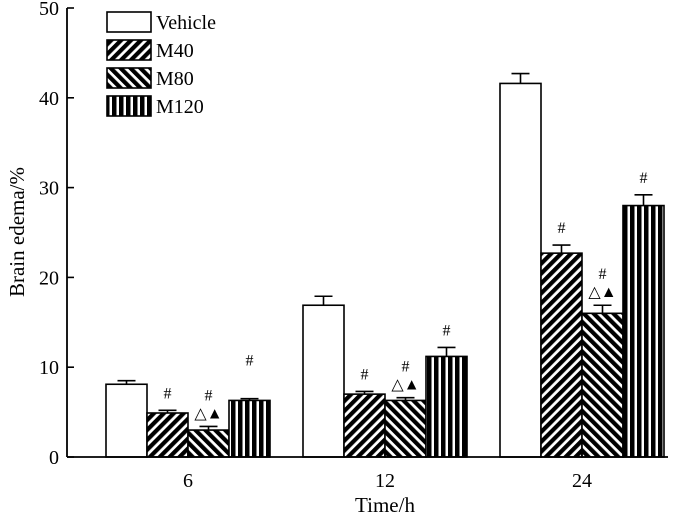 The width and height of the screenshot is (700, 516). Describe the element at coordinates (49, 189) in the screenshot. I see `y-tick-label: 30` at that location.